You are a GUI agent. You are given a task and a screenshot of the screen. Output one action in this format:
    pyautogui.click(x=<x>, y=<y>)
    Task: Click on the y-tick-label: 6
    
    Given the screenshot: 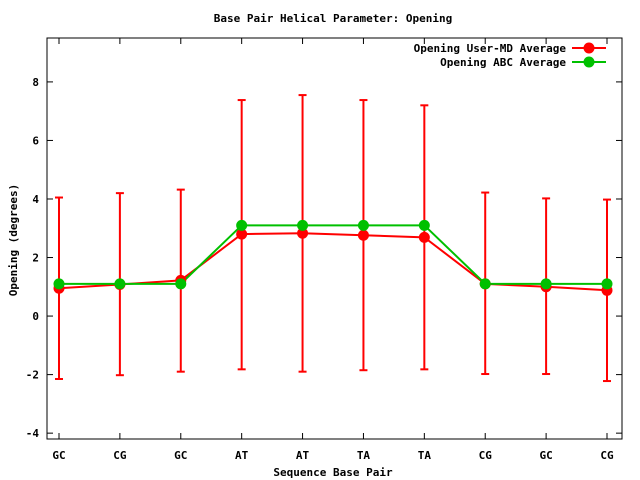 What is the action you would take?
    pyautogui.click(x=35, y=140)
    